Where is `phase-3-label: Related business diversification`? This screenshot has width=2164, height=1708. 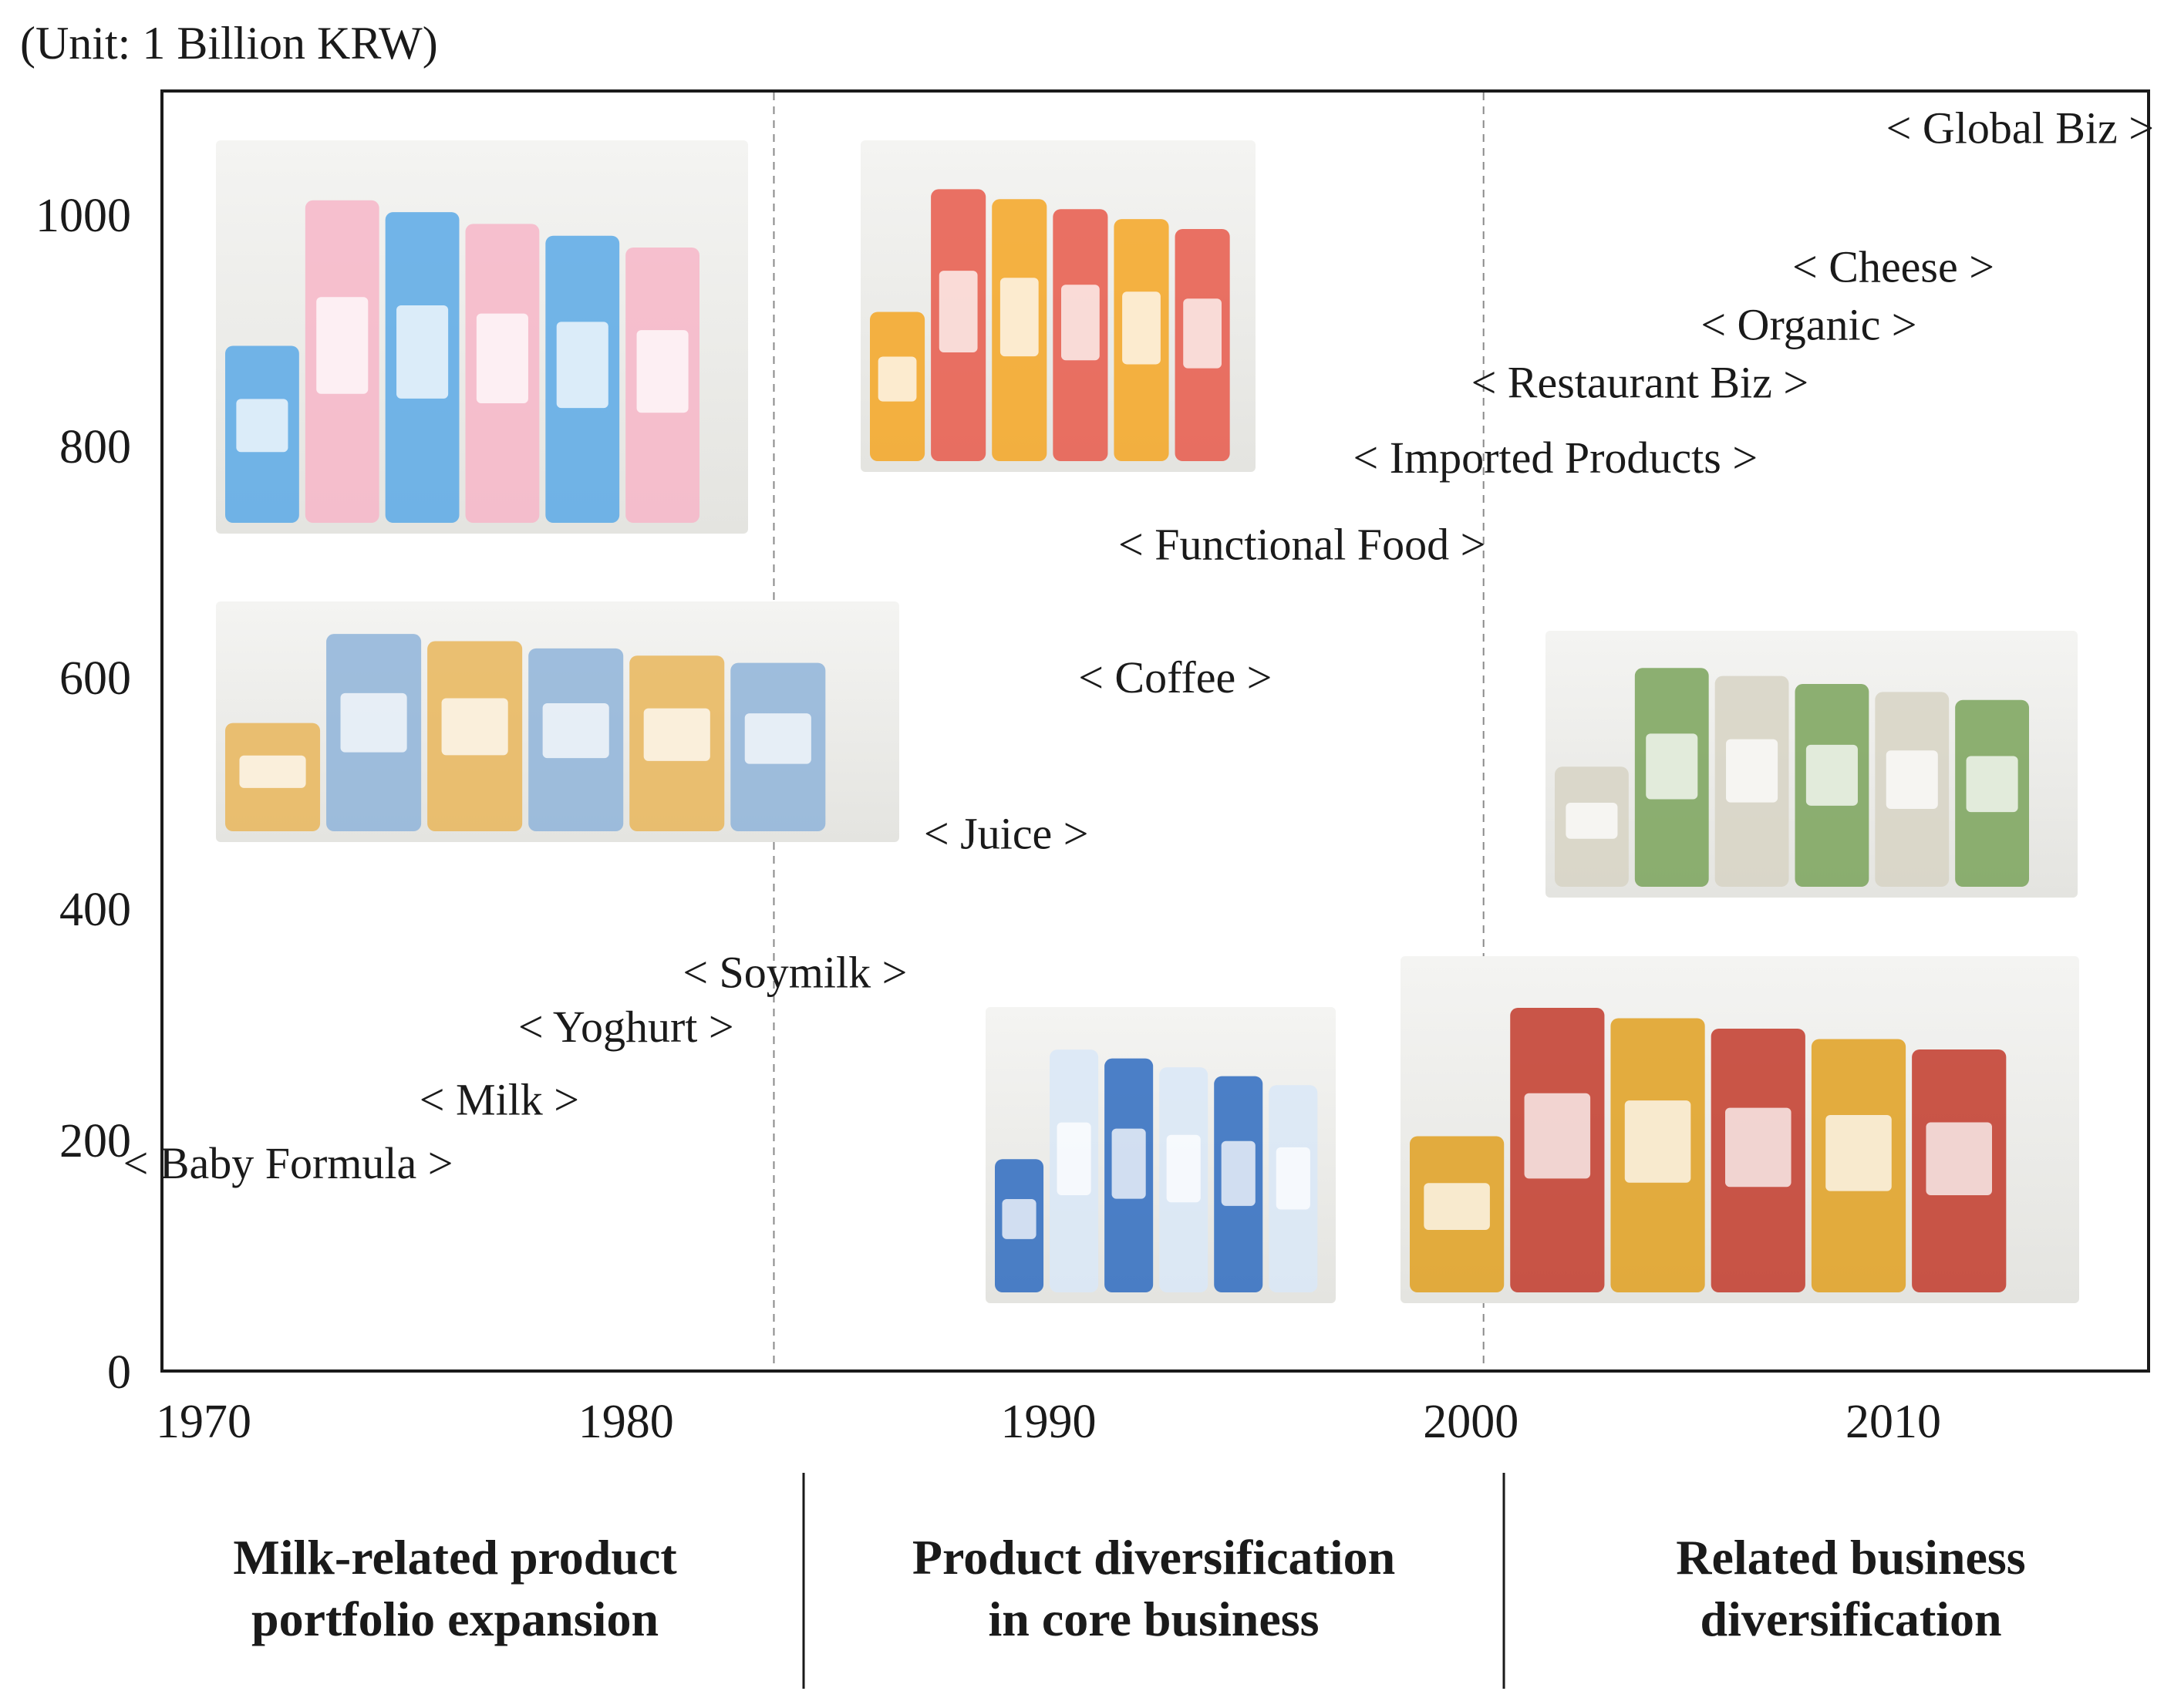
phase-3-label: Related business diversification is located at coordinates (1851, 1588).